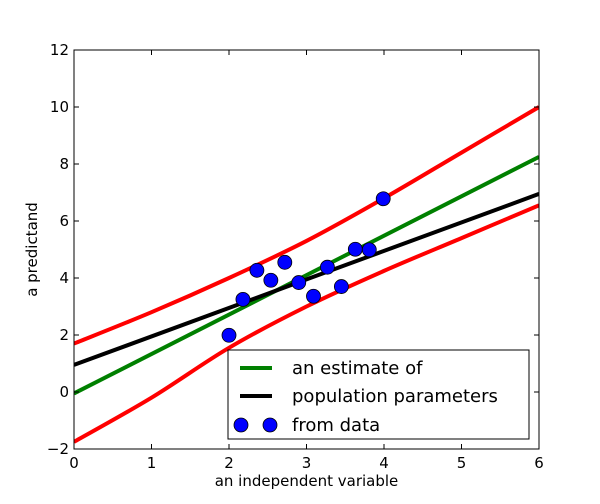  Describe the element at coordinates (395, 396) in the screenshot. I see `legend-label-population: population parameters` at that location.